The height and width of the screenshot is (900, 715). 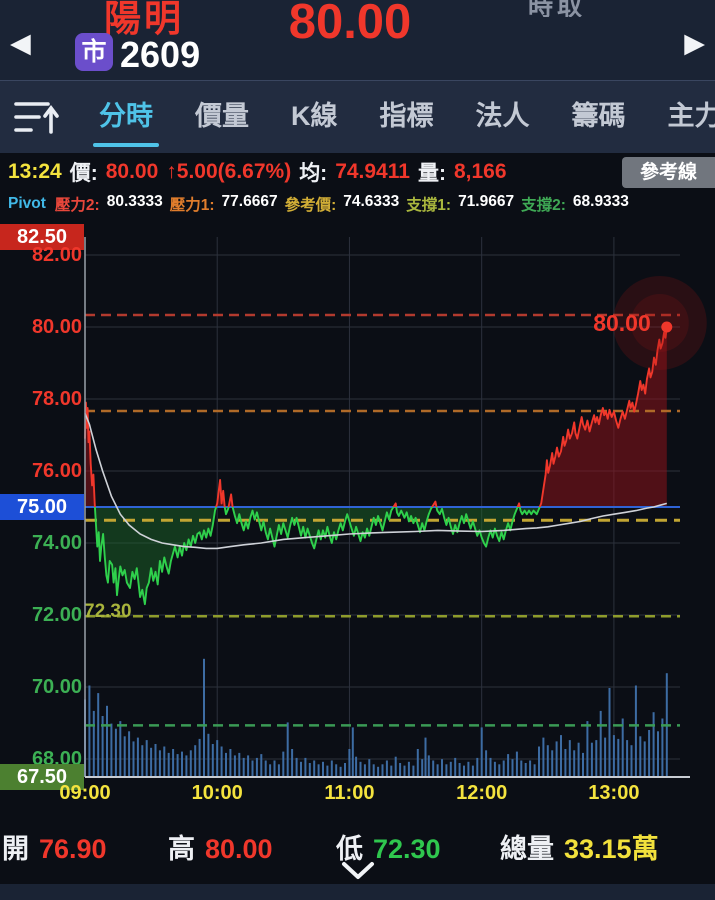 I want to click on footer-stat-value: 80.00, so click(x=239, y=849).